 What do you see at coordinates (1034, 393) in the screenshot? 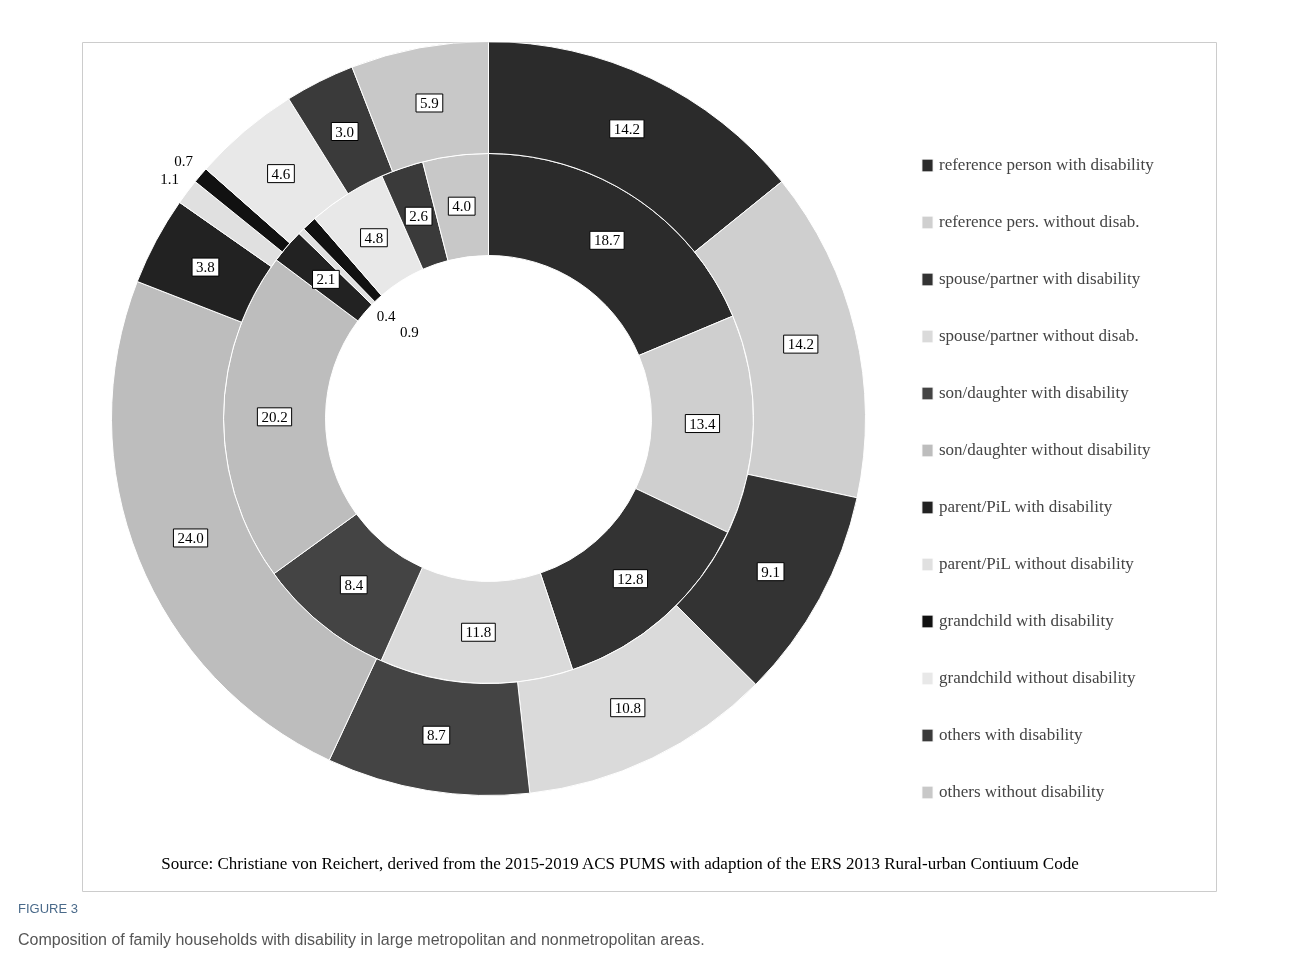
I see `legend-label: son/daughter with disability` at bounding box center [1034, 393].